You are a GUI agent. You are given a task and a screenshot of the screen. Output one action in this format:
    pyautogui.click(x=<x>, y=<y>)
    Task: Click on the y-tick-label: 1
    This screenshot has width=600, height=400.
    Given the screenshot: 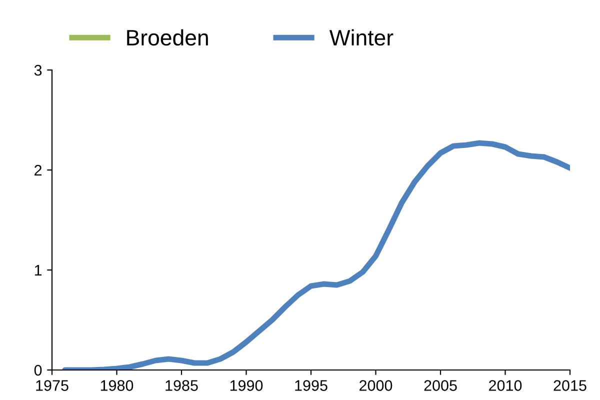 What is the action you would take?
    pyautogui.click(x=38, y=270)
    